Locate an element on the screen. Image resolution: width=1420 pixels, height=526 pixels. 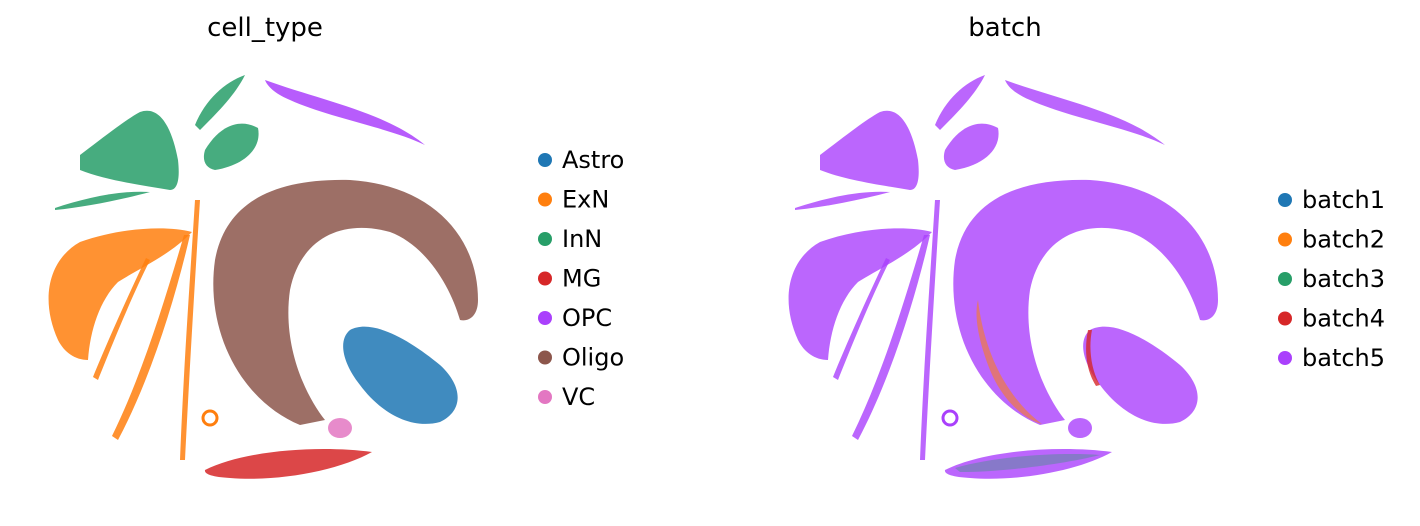
batch3-mixing-region is located at coordinates (1027, 463).